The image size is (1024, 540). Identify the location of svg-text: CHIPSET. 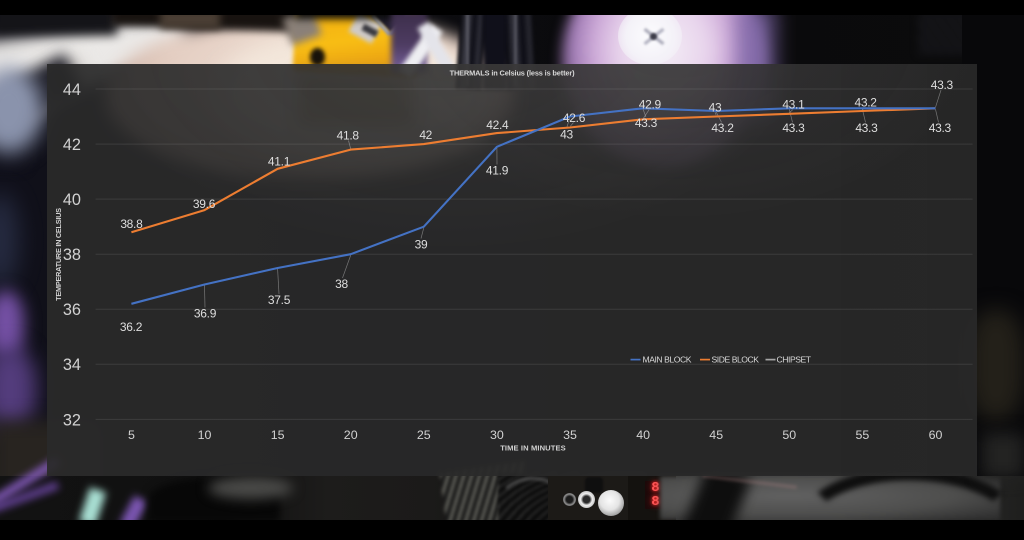
(794, 360).